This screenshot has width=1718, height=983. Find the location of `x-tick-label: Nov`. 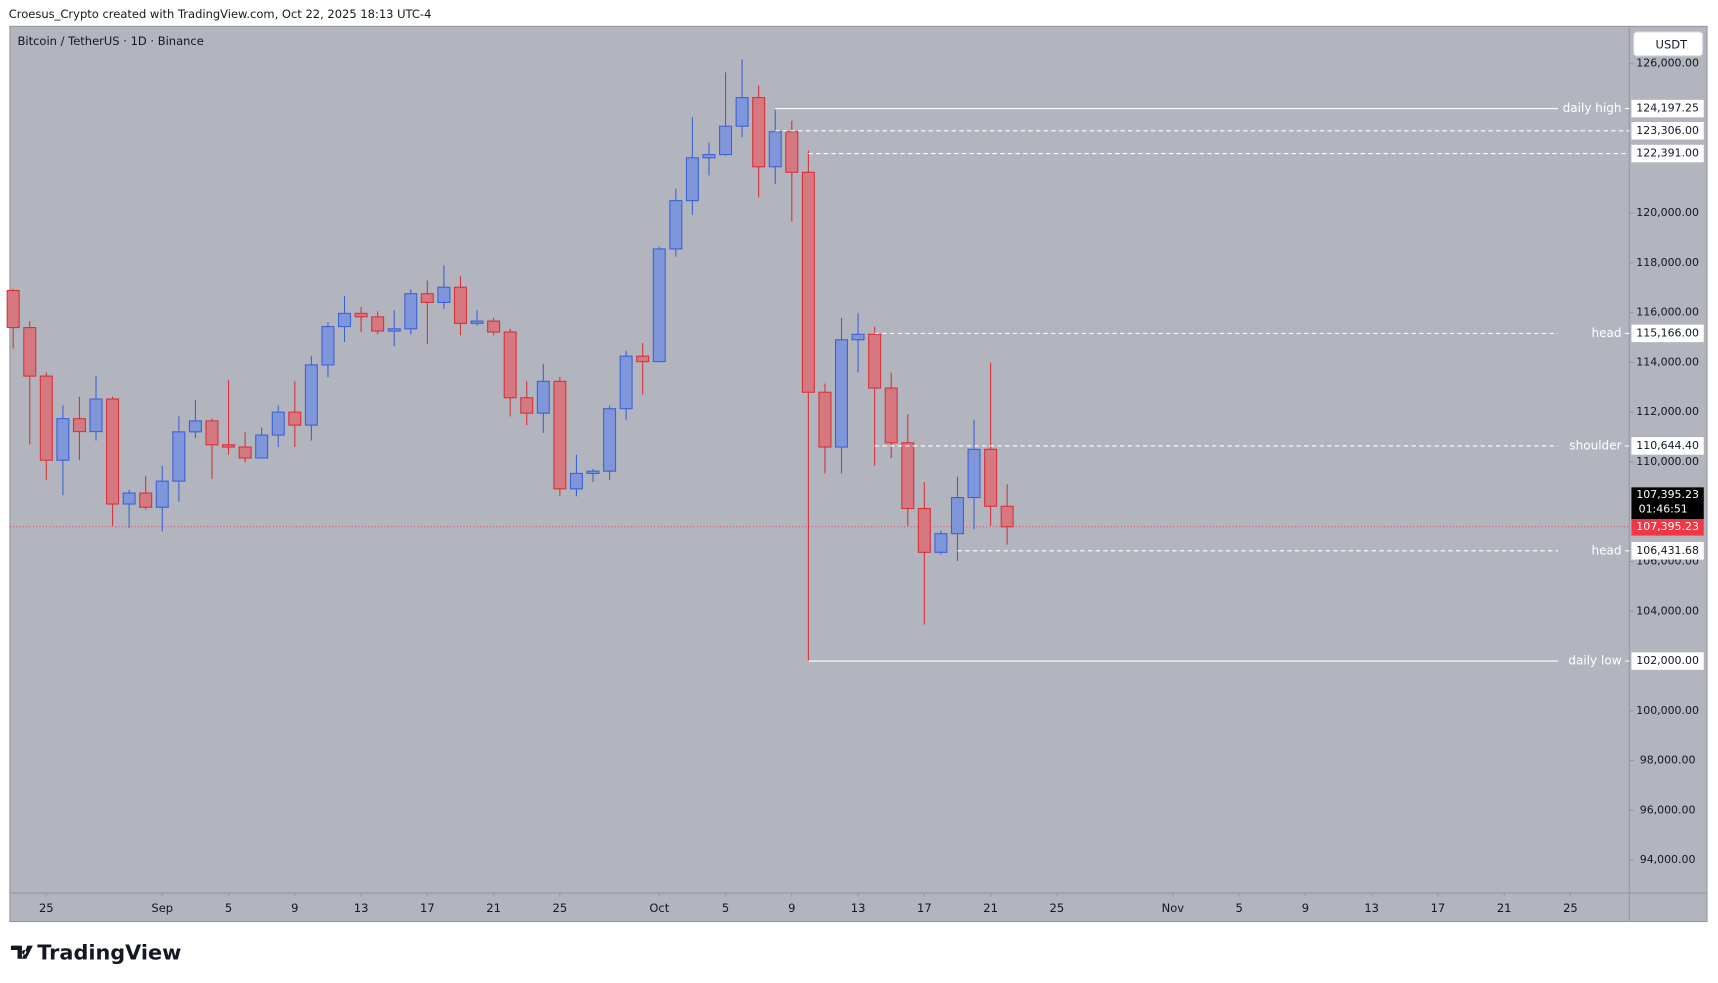

x-tick-label: Nov is located at coordinates (1173, 908).